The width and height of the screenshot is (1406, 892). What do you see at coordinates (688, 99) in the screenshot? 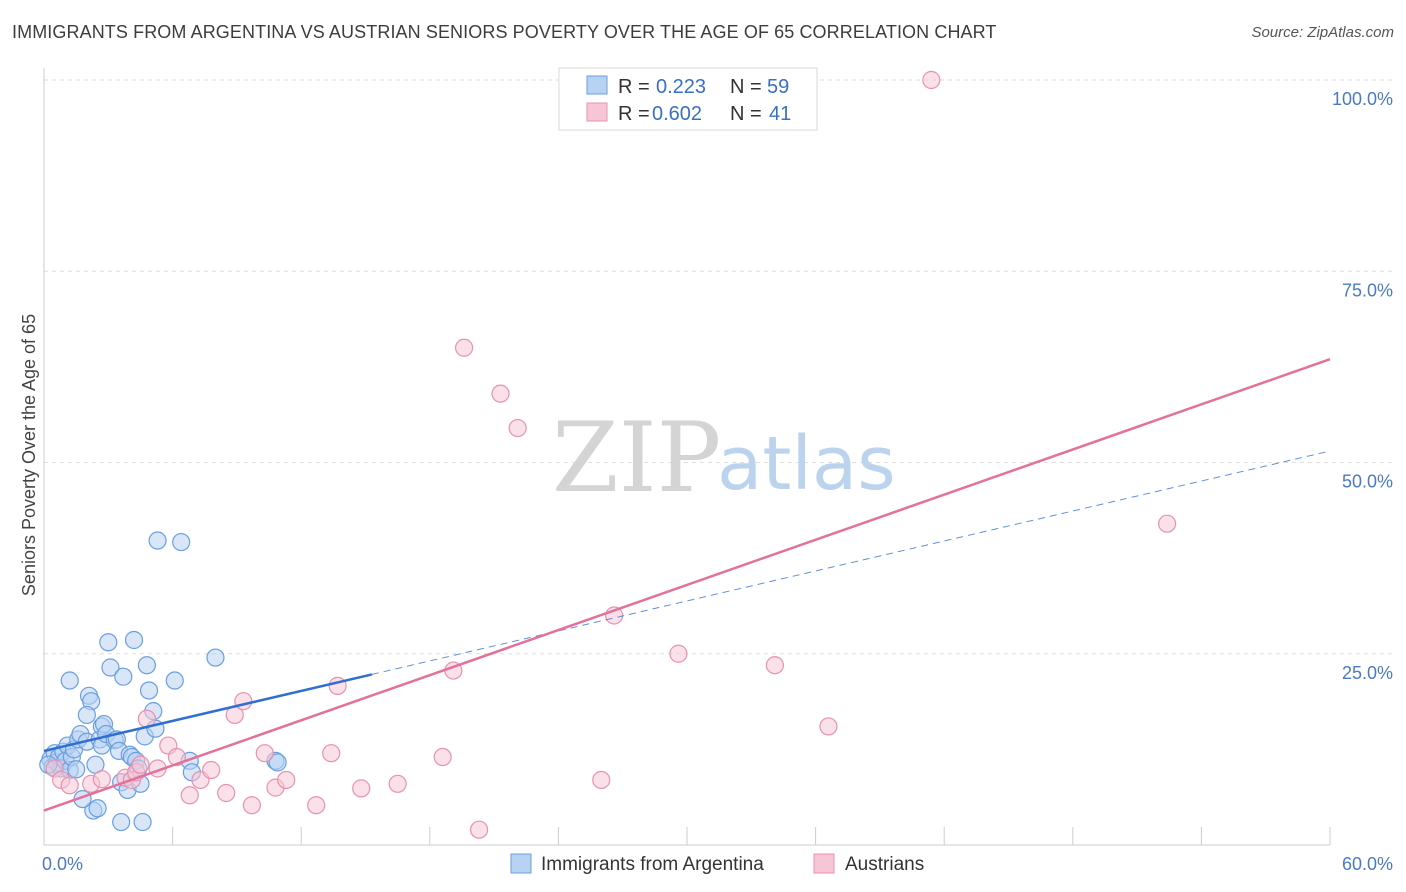
I see `legend-box: R = 0.223 N = 59 R = 0.602 N = 41` at bounding box center [688, 99].